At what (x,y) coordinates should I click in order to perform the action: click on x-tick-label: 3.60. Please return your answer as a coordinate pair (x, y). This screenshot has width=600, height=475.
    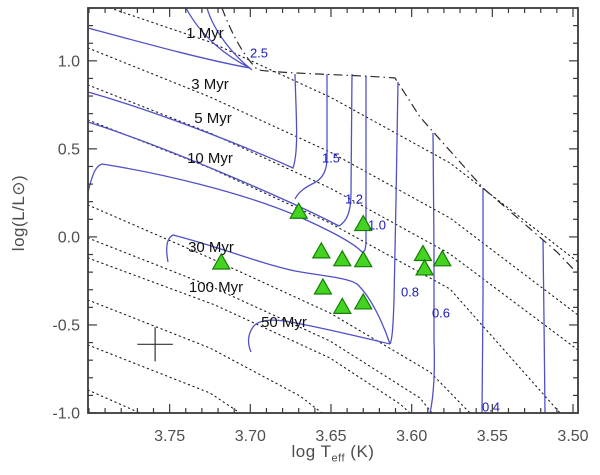
    Looking at the image, I should click on (411, 436).